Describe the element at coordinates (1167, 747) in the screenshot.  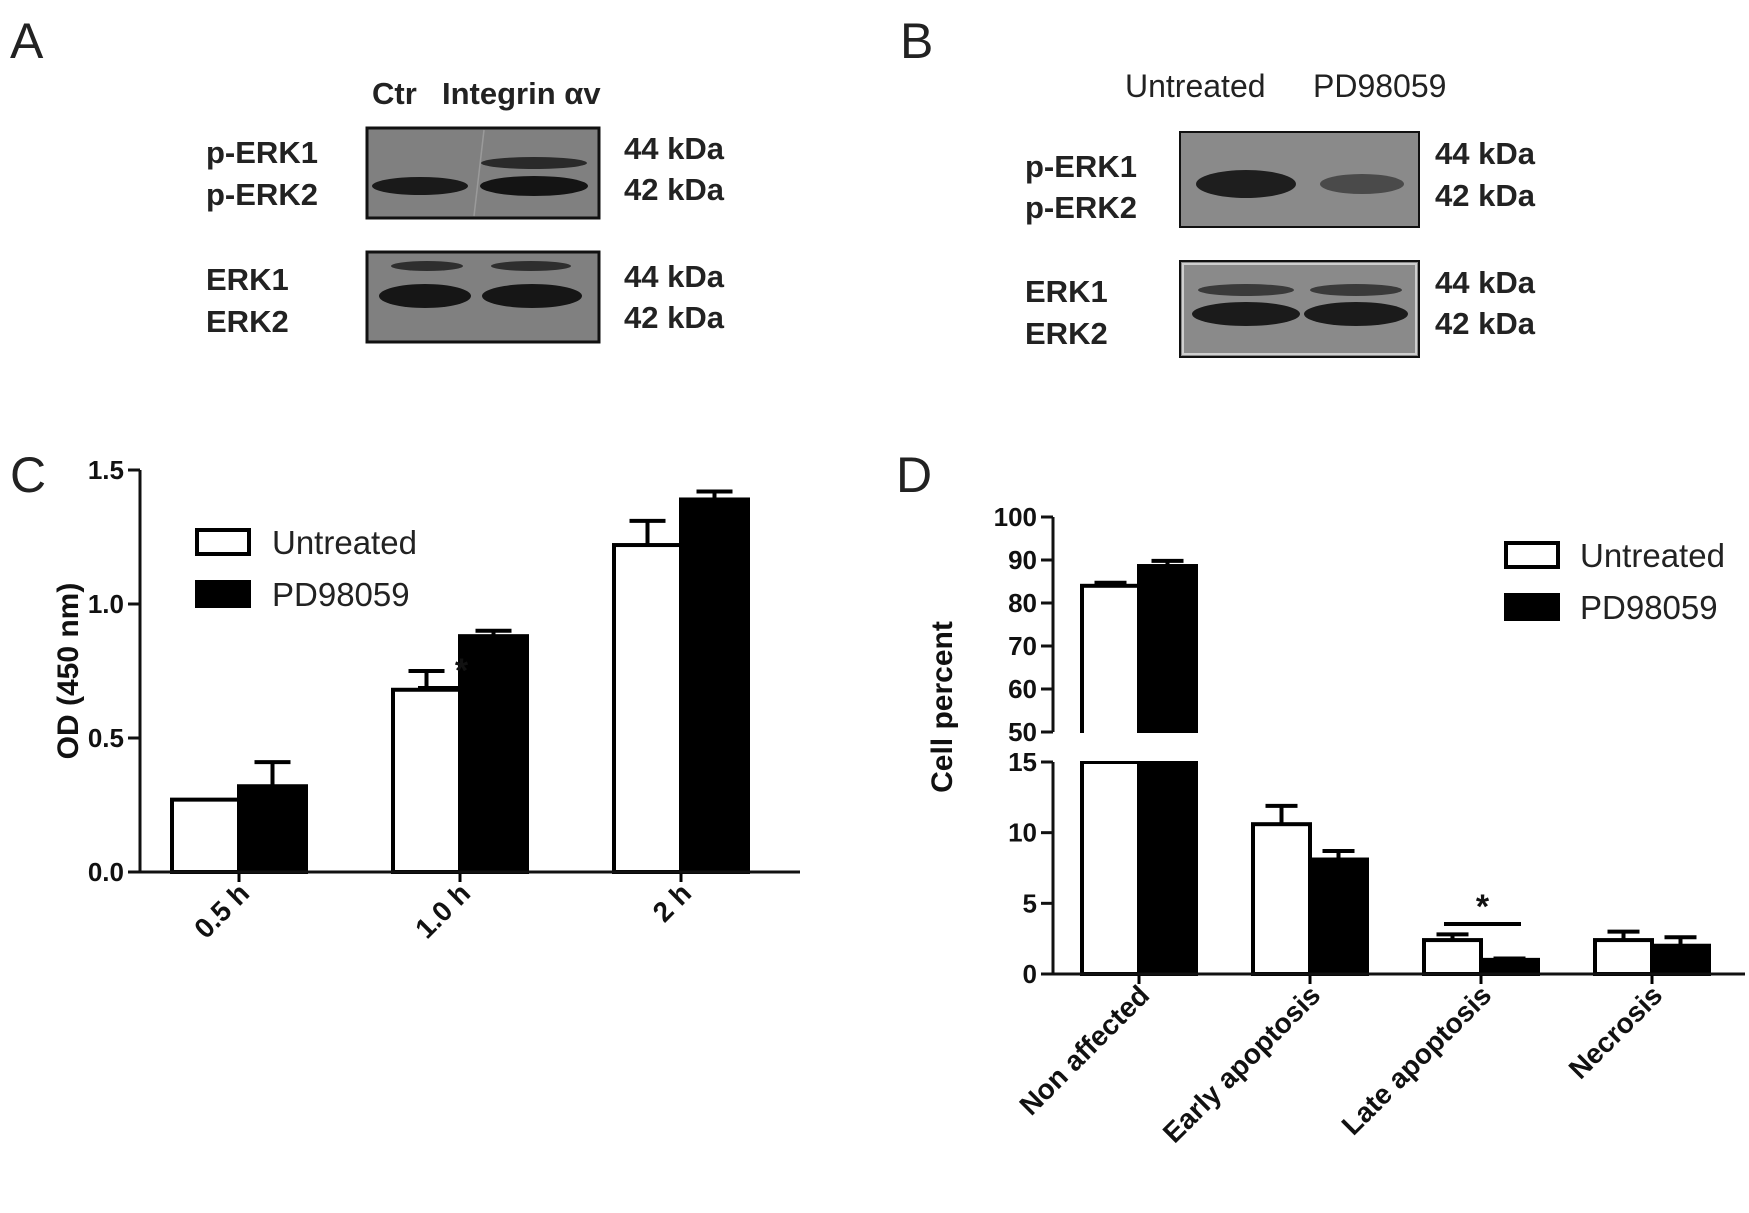
I see `chart-d-bar-break-pd98059-non-affected` at that location.